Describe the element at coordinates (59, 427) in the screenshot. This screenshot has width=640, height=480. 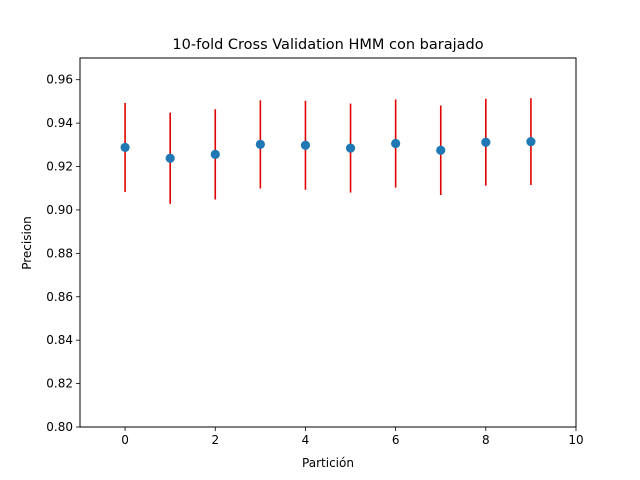
I see `y-tick-label: 0.80` at that location.